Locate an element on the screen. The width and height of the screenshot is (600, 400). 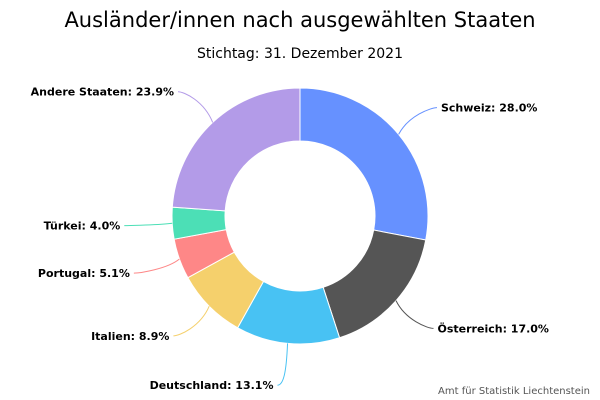
slice-schweiz is located at coordinates (364, 164).